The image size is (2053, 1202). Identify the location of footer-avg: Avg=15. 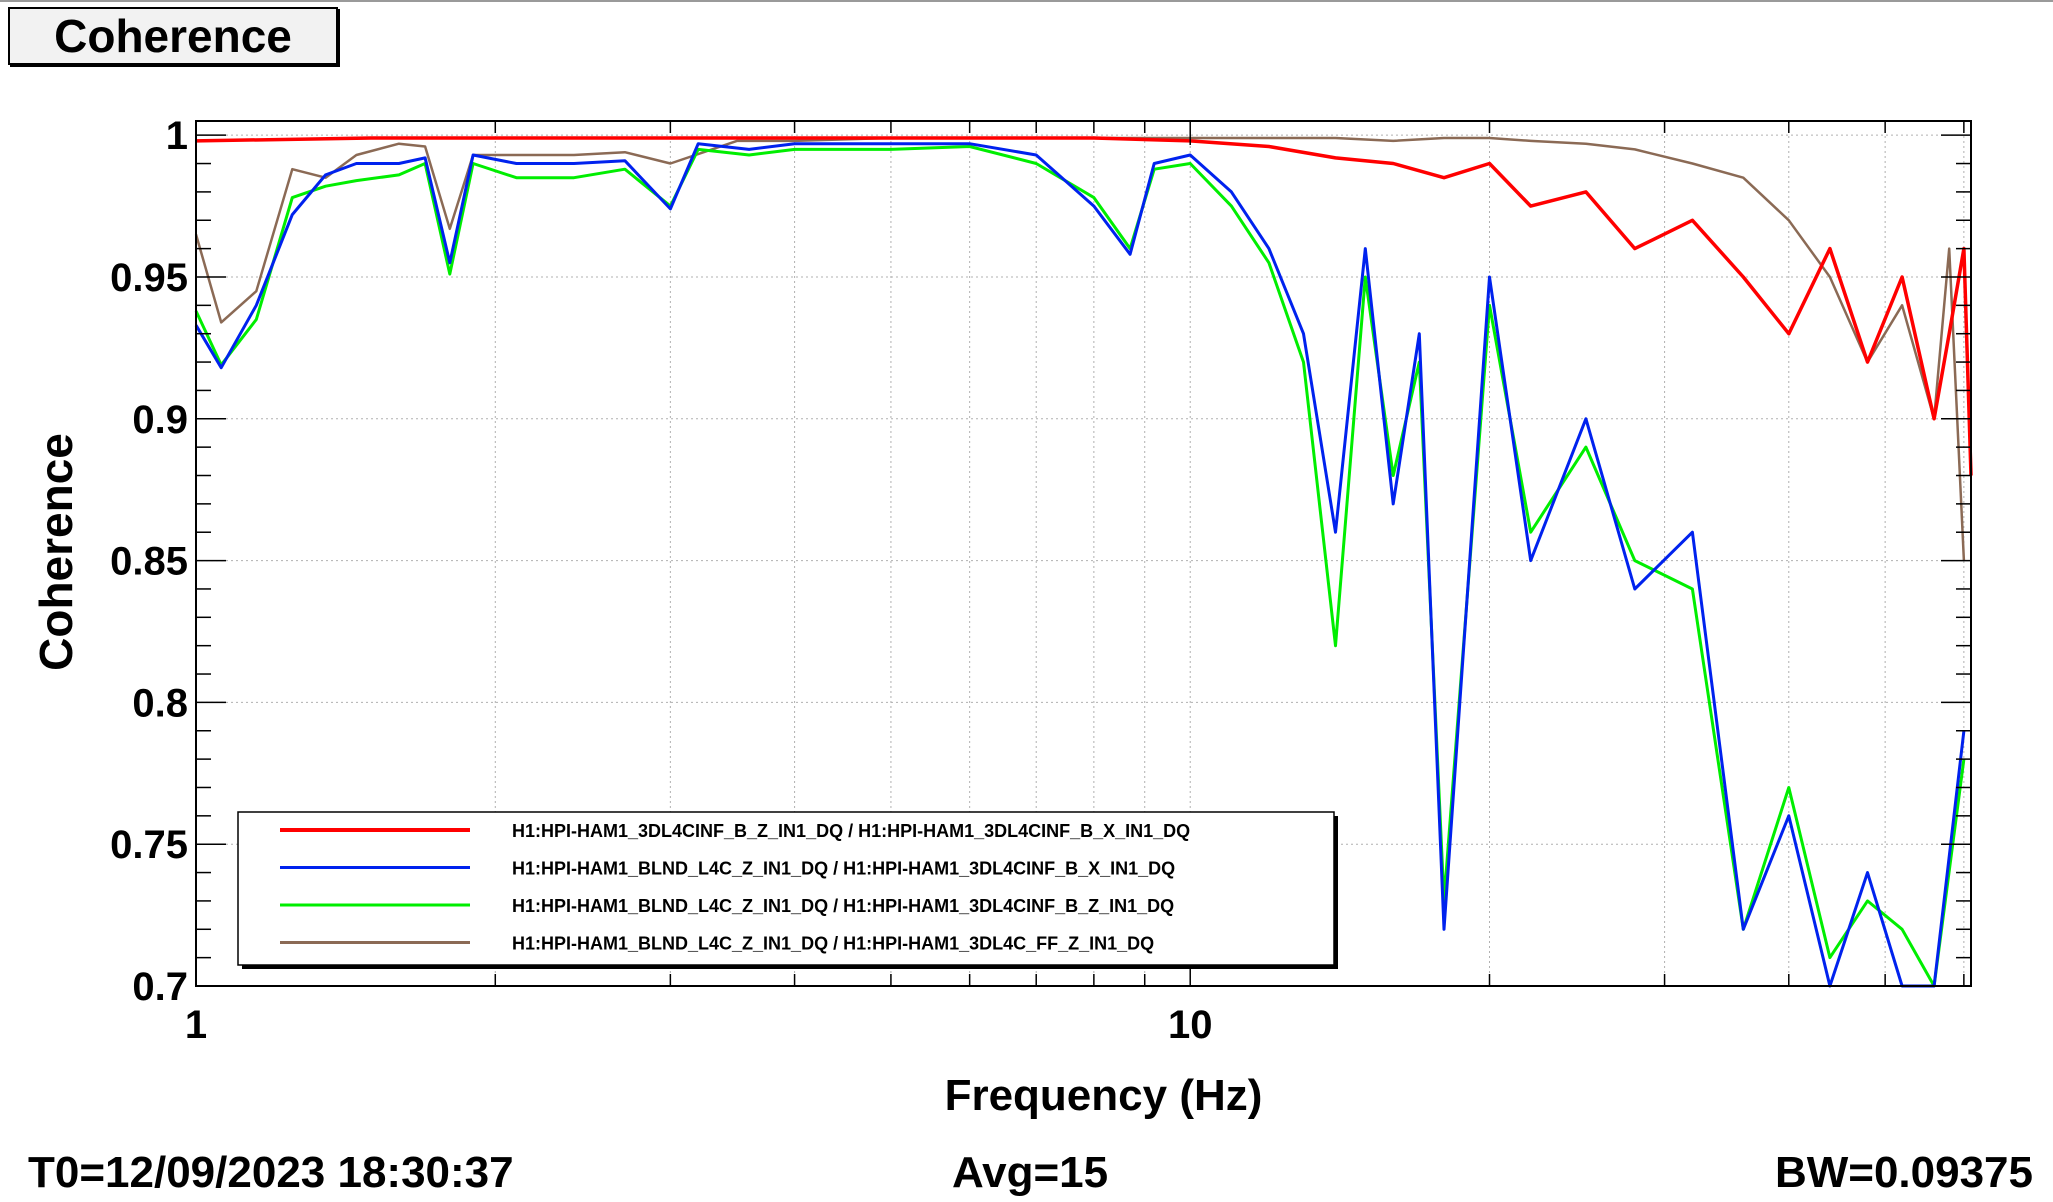
(1030, 1172).